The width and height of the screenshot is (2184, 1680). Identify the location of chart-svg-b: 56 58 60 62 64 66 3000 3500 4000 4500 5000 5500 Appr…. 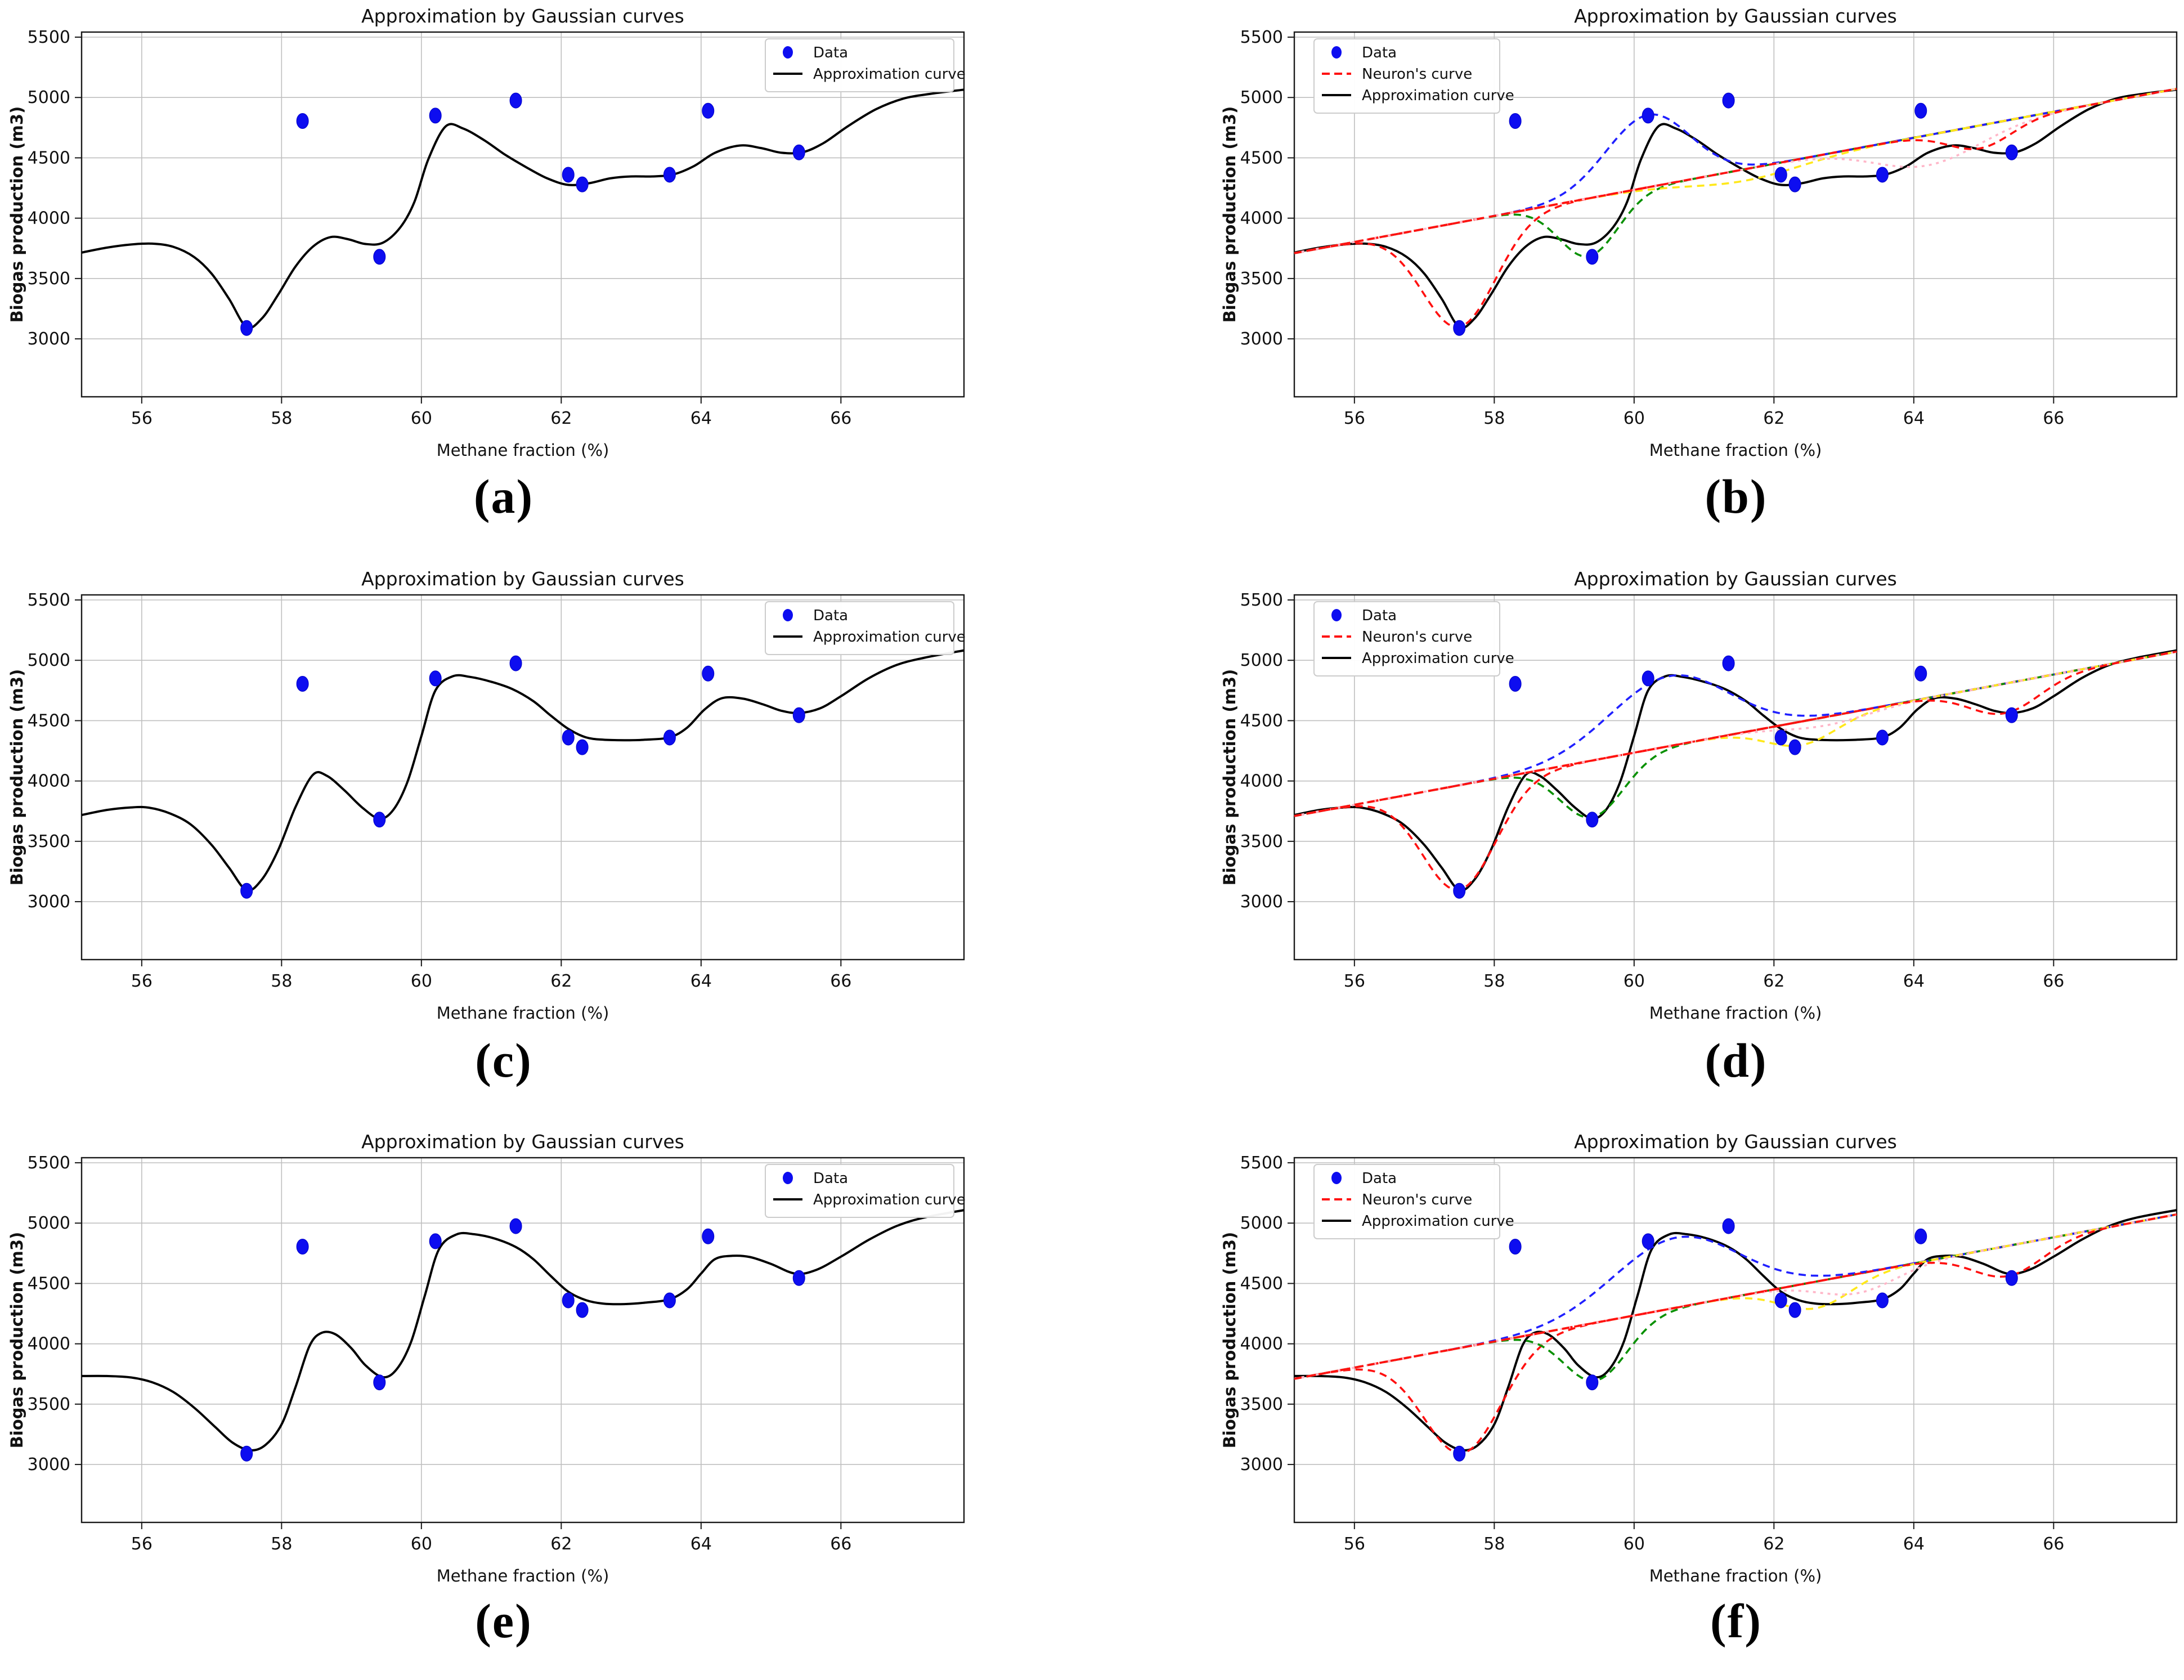
(1699, 232).